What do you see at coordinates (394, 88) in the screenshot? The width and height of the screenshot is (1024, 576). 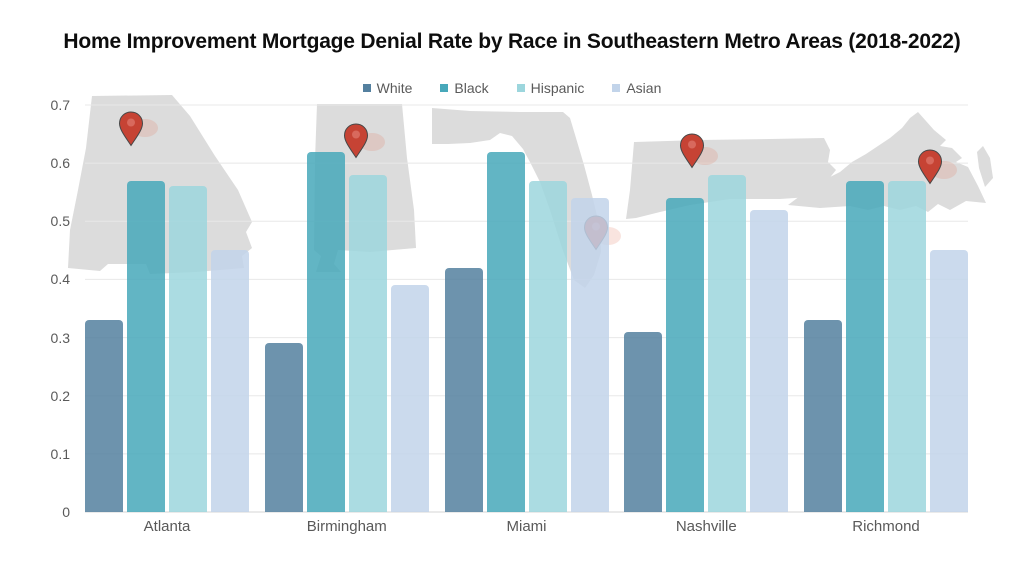 I see `legend-label: White` at bounding box center [394, 88].